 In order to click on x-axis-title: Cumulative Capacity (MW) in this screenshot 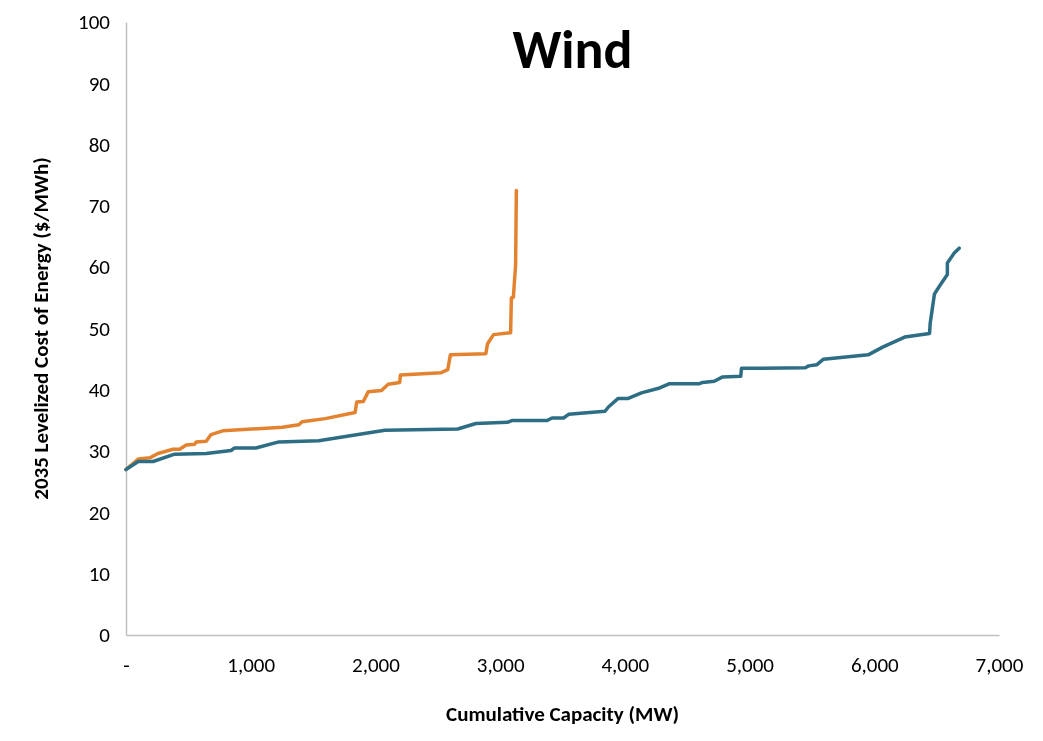, I will do `click(562, 714)`.